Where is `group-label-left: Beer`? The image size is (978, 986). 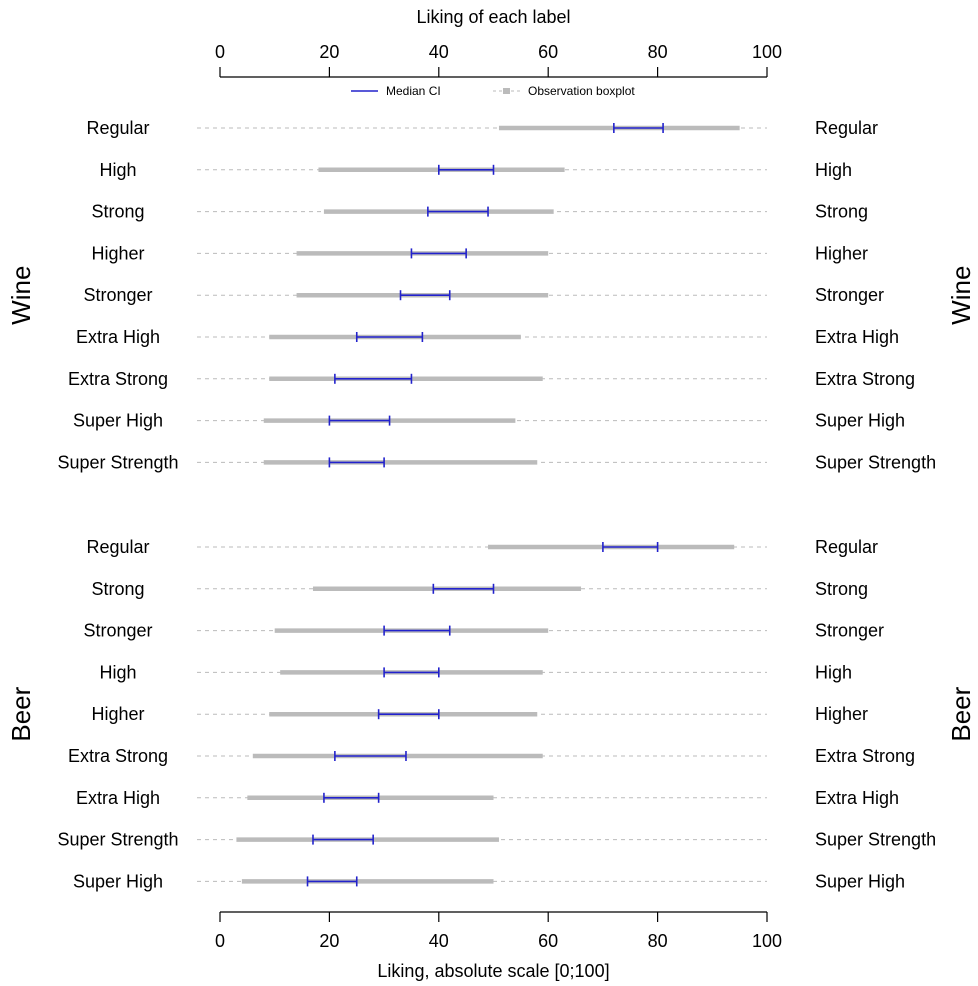
group-label-left: Beer is located at coordinates (21, 713).